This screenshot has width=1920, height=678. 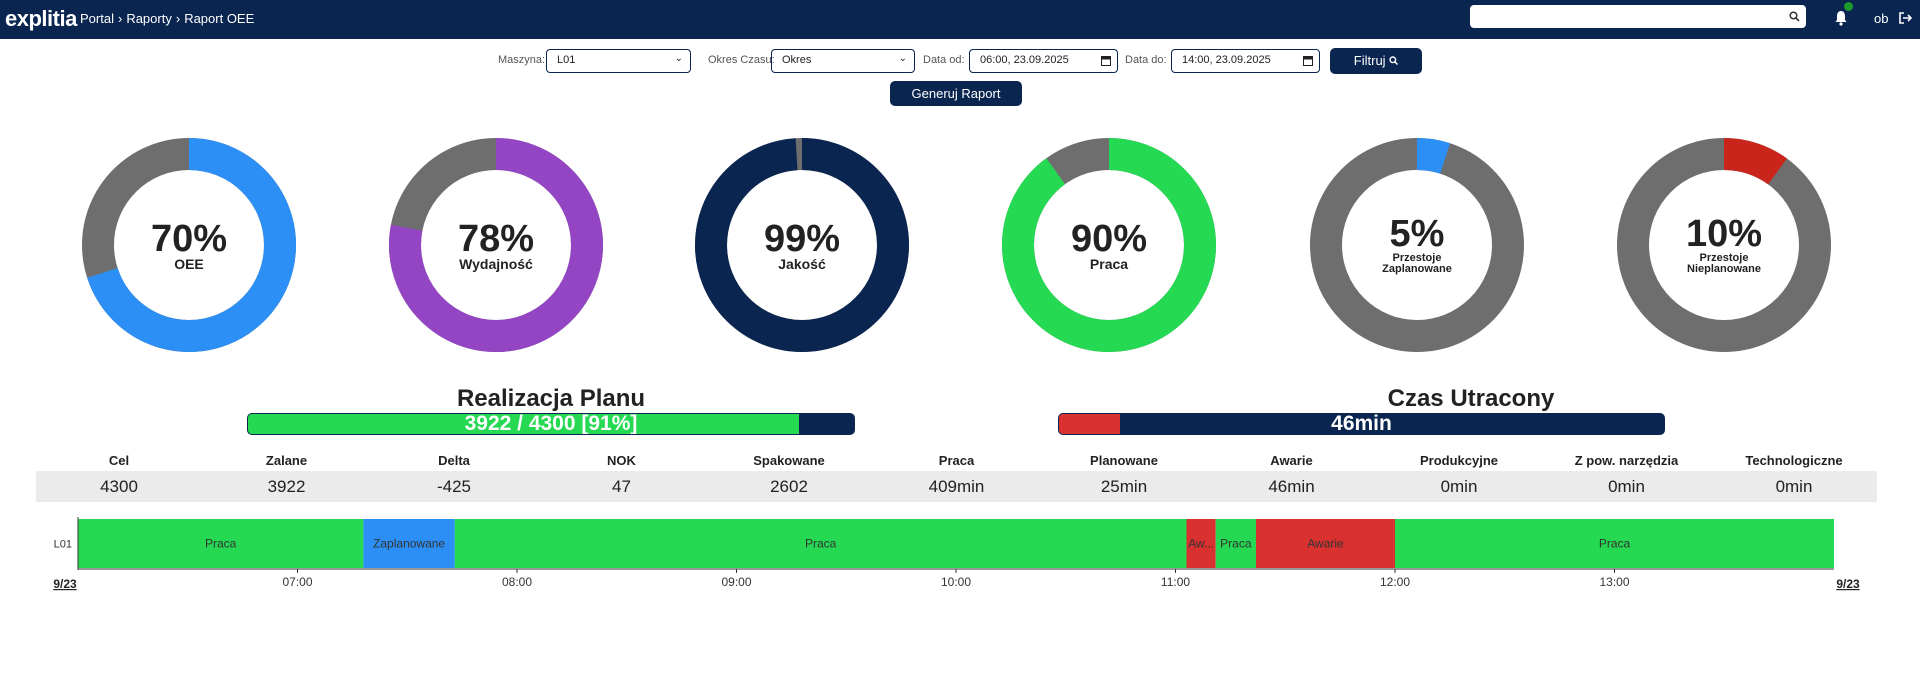 What do you see at coordinates (41, 18) in the screenshot?
I see `logo: explitia` at bounding box center [41, 18].